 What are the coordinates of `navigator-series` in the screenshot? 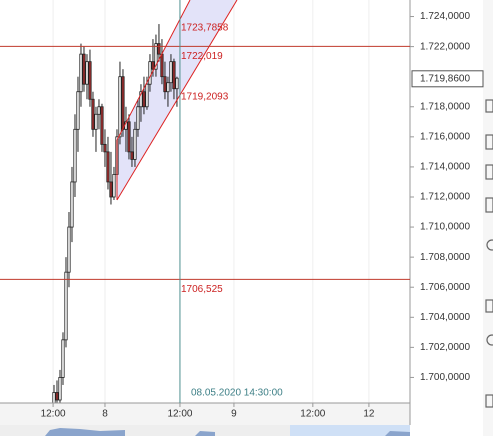 It's located at (85, 432).